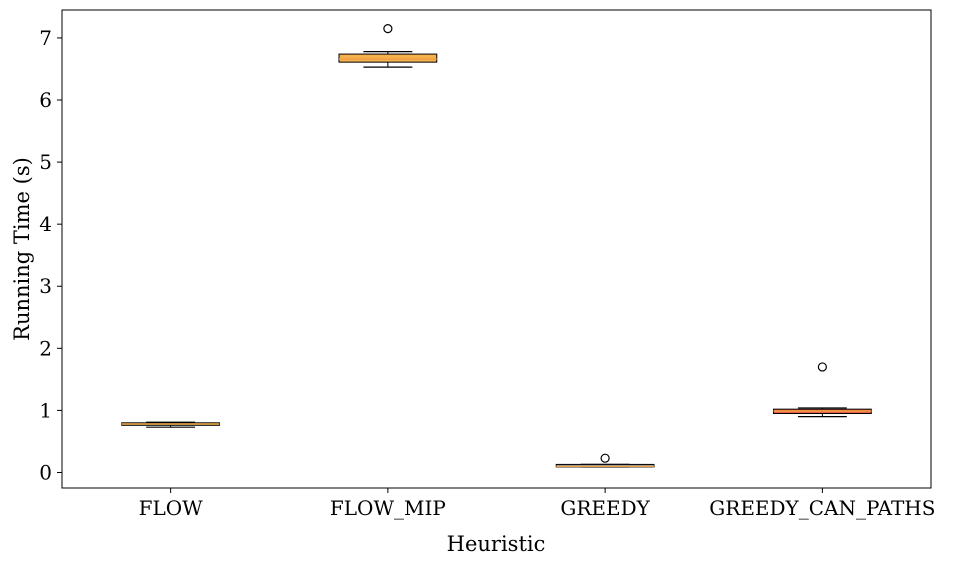  I want to click on box-flow-mip, so click(388, 46).